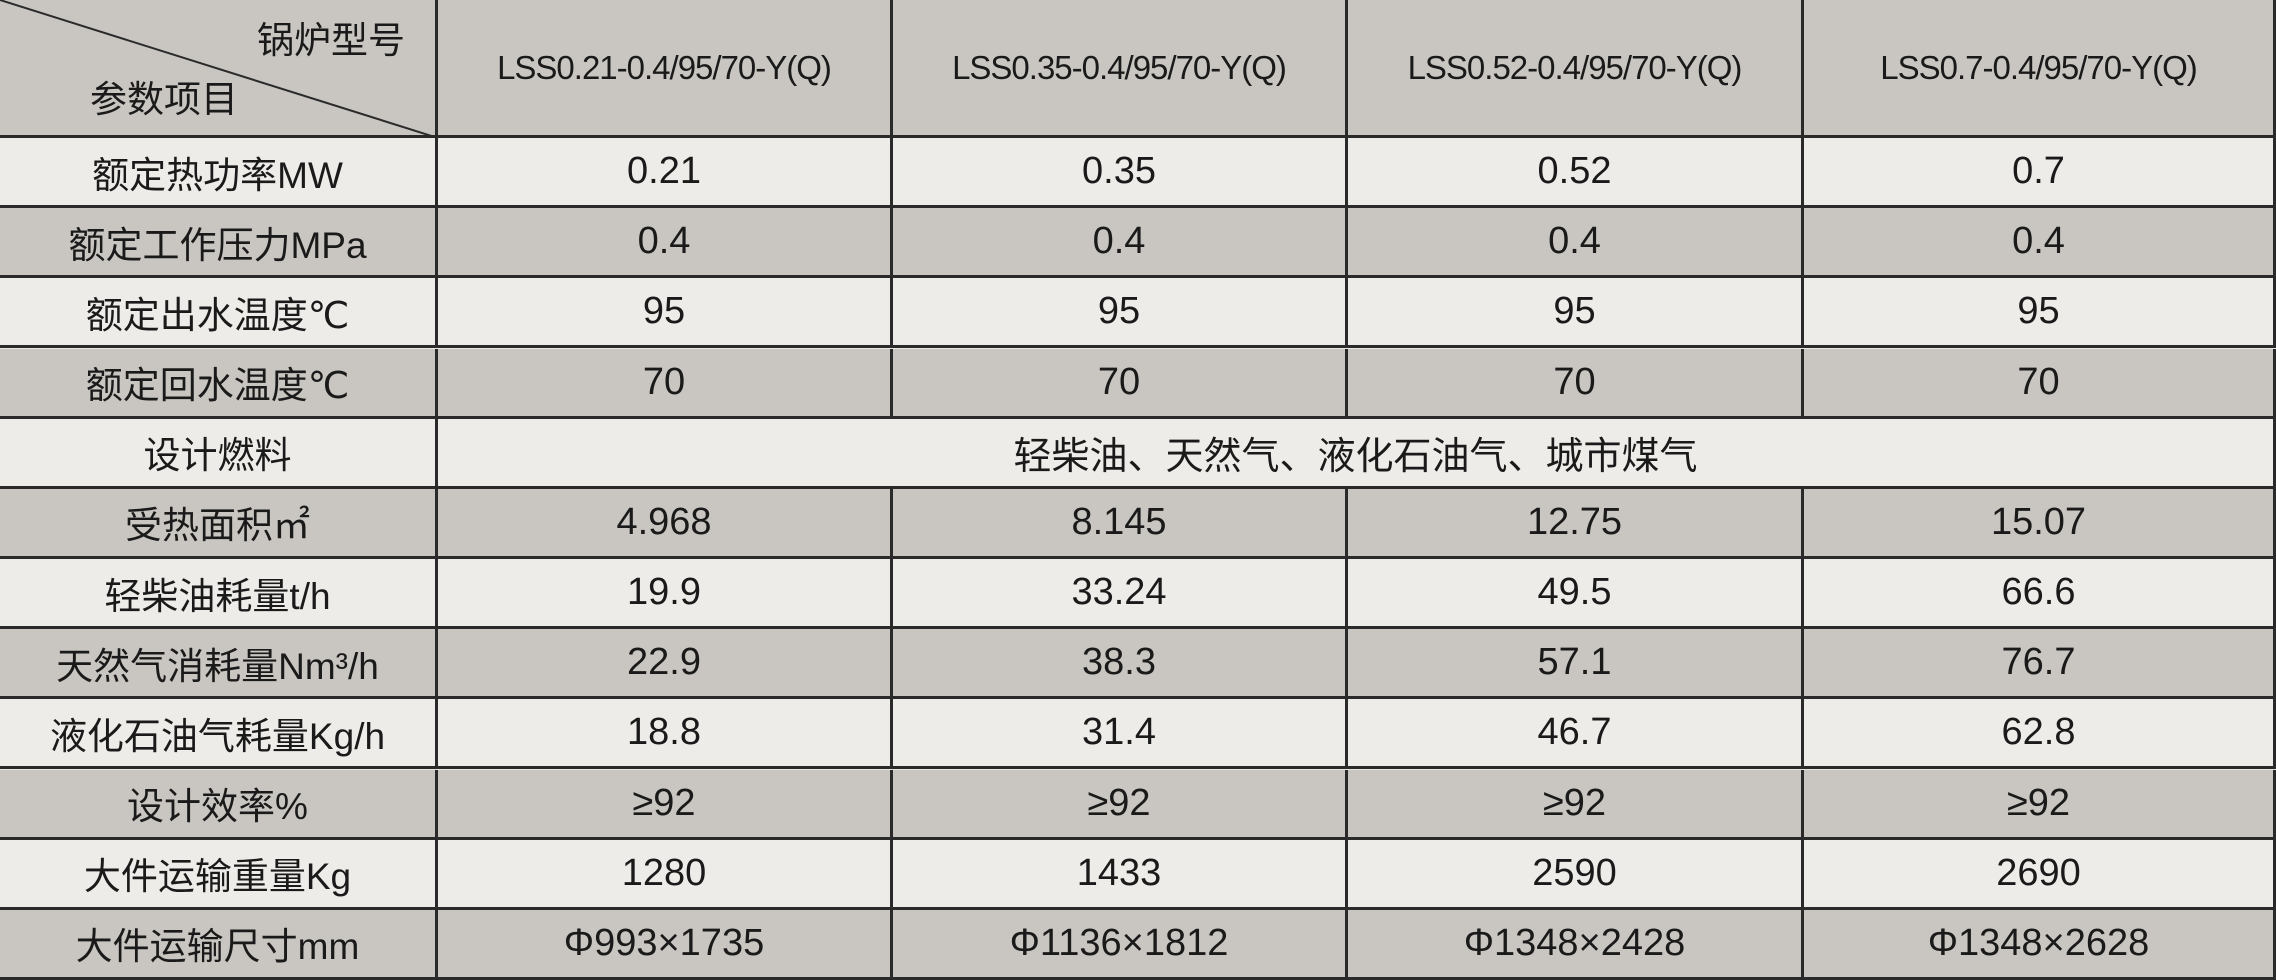  What do you see at coordinates (1120, 173) in the screenshot?
I see `value-cell: 0.35` at bounding box center [1120, 173].